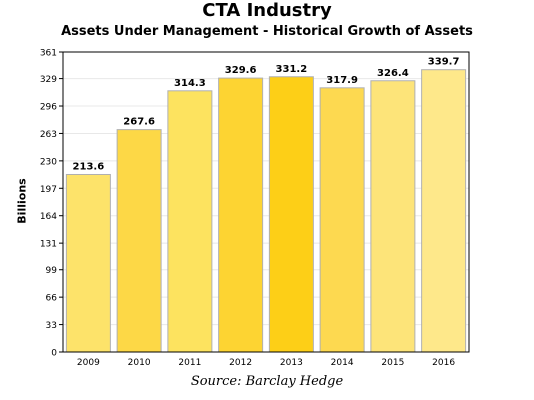  I want to click on bar-2015, so click(393, 216).